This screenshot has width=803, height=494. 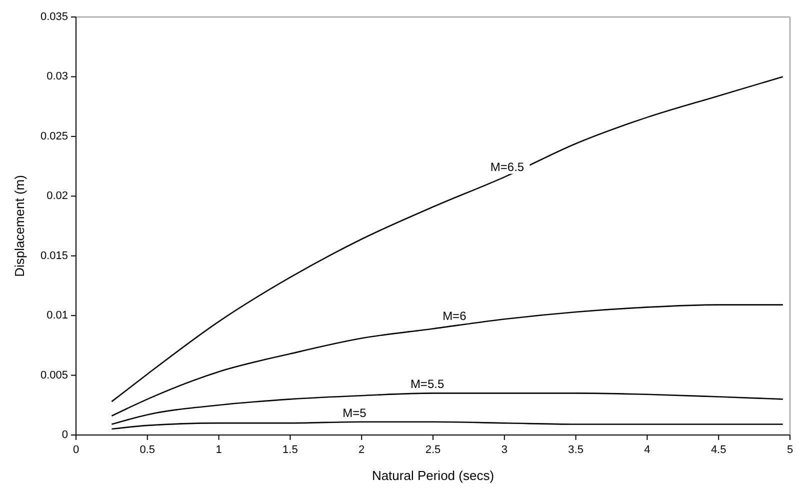 What do you see at coordinates (54, 256) in the screenshot?
I see `y-tick-label: 0.015` at bounding box center [54, 256].